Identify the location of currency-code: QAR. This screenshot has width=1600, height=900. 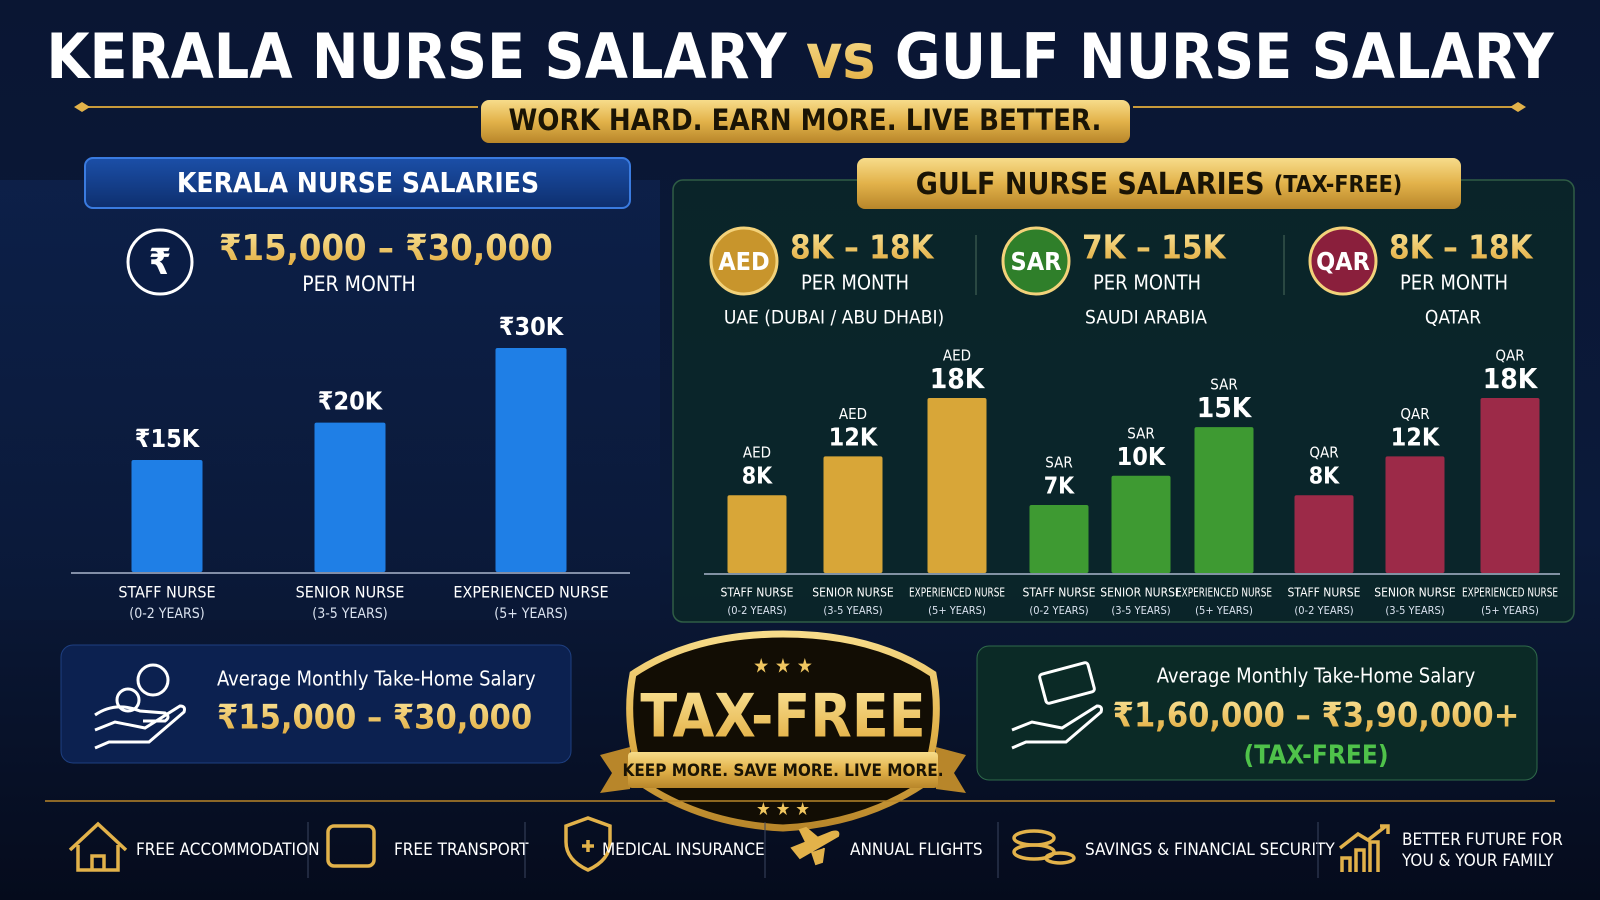
(1343, 261).